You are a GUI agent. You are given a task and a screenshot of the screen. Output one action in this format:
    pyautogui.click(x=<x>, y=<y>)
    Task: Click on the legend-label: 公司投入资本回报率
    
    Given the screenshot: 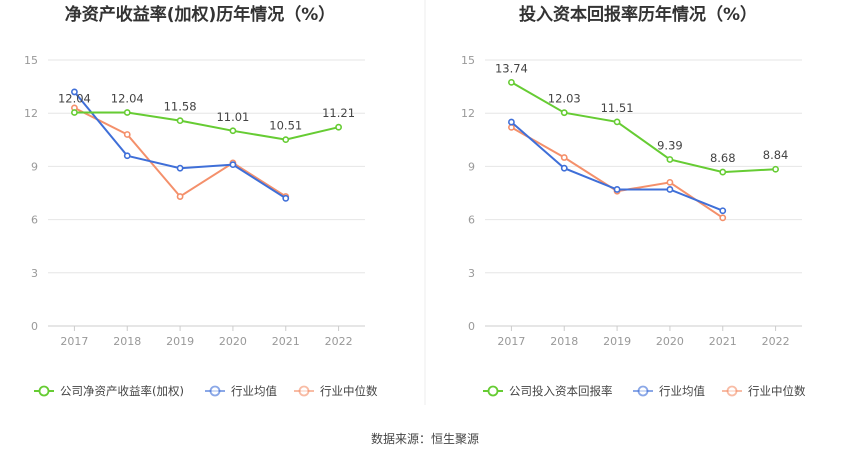 What is the action you would take?
    pyautogui.click(x=561, y=391)
    